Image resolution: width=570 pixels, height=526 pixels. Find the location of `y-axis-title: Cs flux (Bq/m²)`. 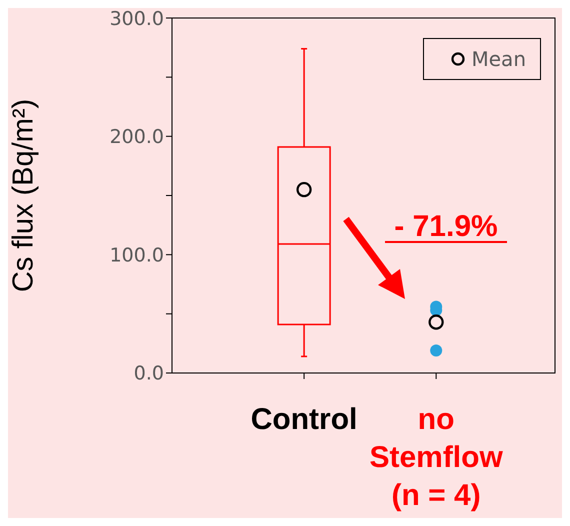

y-axis-title: Cs flux (Bq/m²) is located at coordinates (23, 195).